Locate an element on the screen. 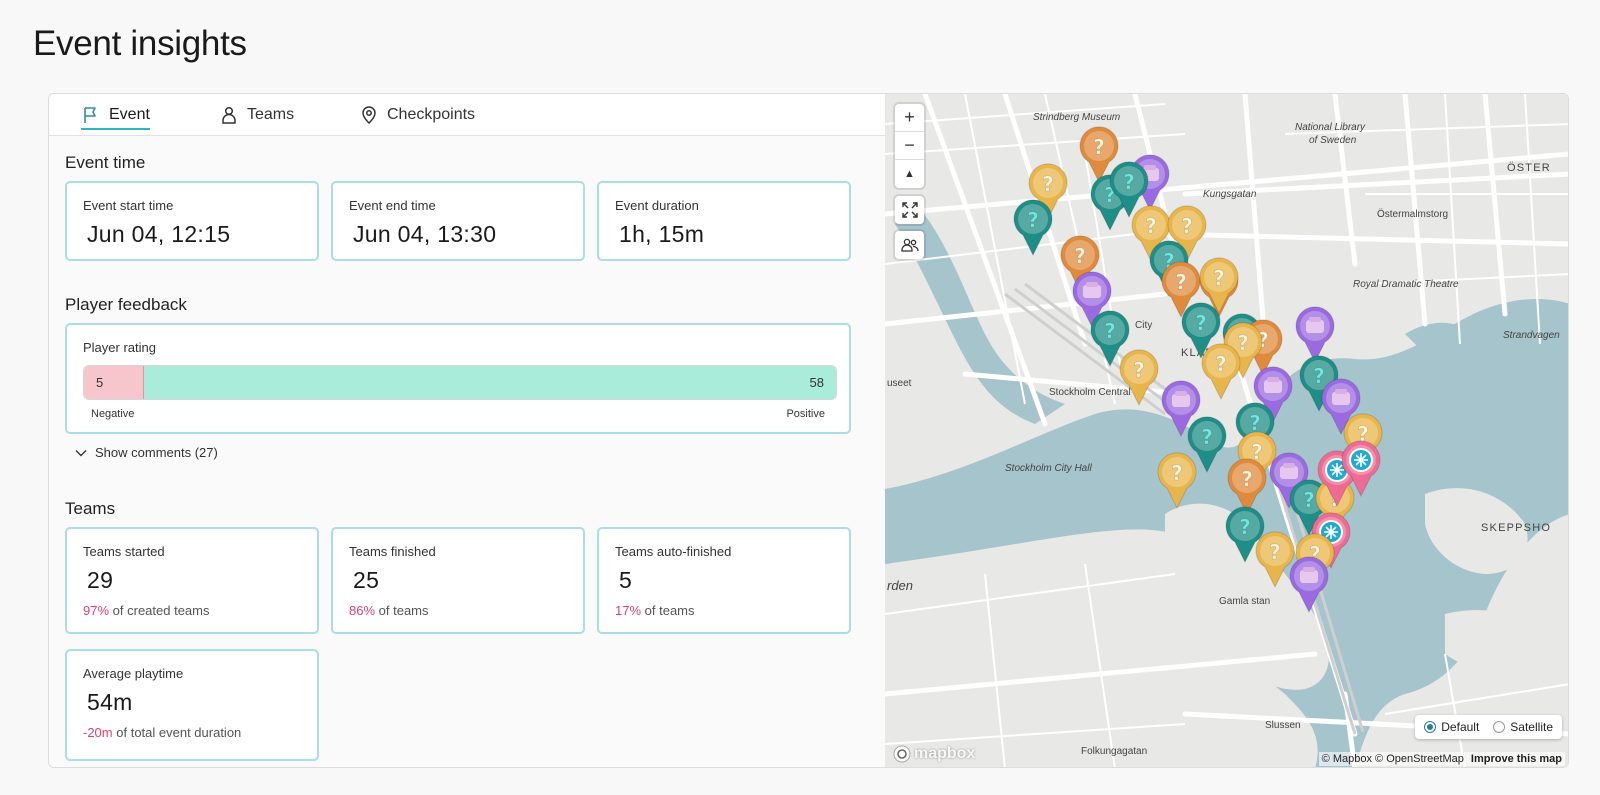  average-playtime-value: 54m is located at coordinates (110, 702).